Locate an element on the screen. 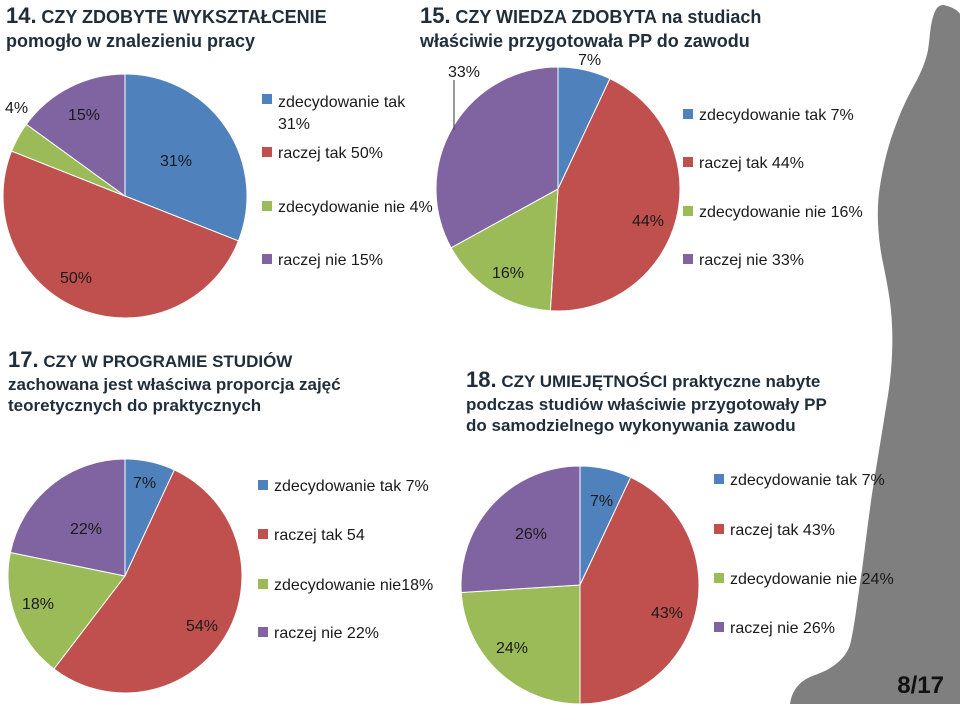 The width and height of the screenshot is (960, 706). chart-15-leader-line is located at coordinates (454, 105).